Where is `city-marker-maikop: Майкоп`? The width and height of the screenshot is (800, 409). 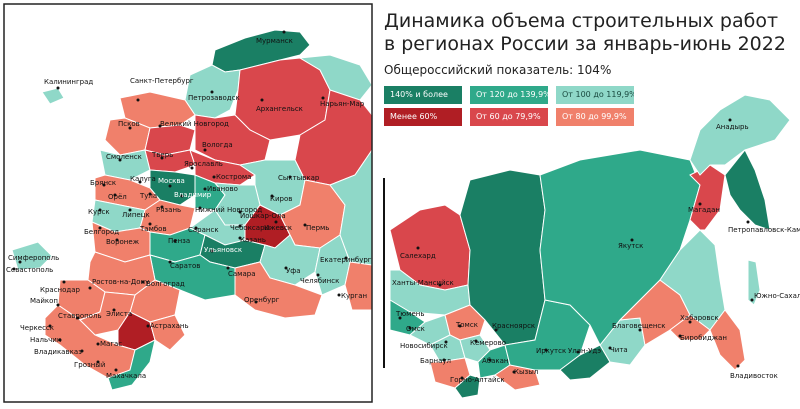
city-marker-maikop: Майкоп is located at coordinates (45, 302).